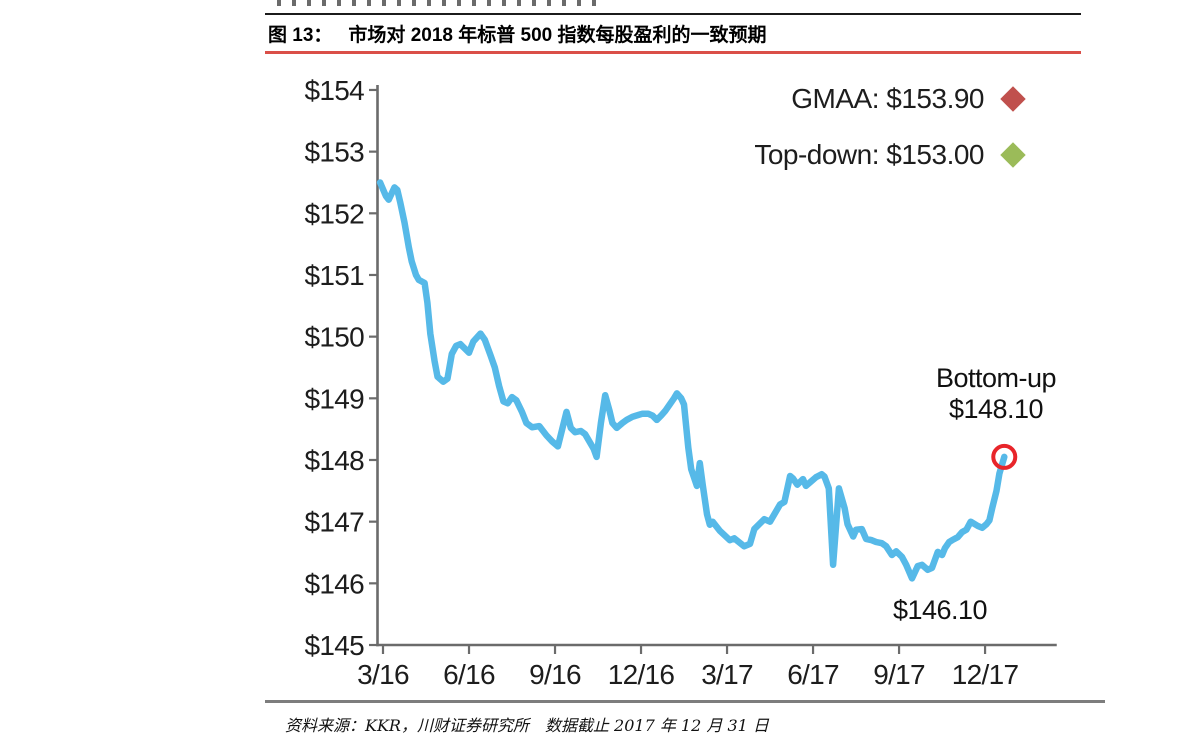 The height and width of the screenshot is (750, 1191). Describe the element at coordinates (469, 674) in the screenshot. I see `x-tick-label: 6/16` at that location.